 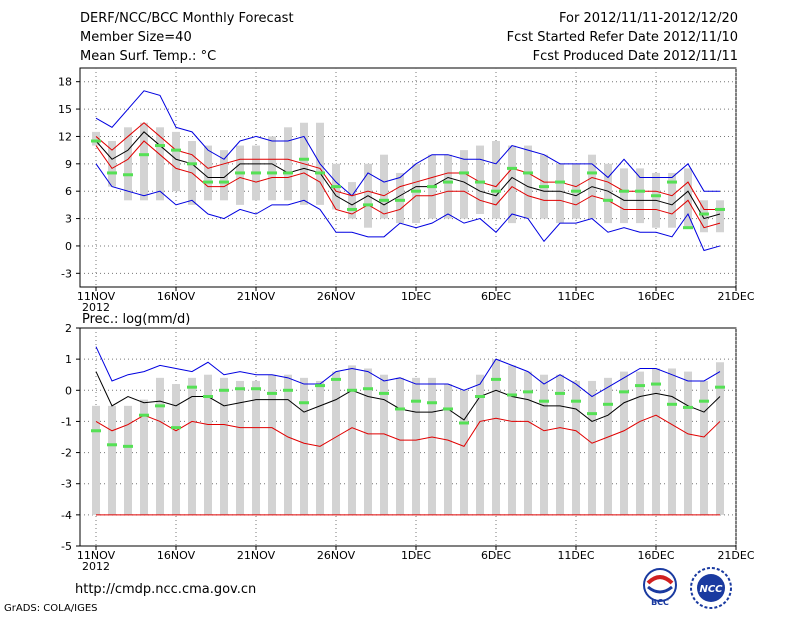 What do you see at coordinates (408, 175) in the screenshot?
I see `mean-line` at bounding box center [408, 175].